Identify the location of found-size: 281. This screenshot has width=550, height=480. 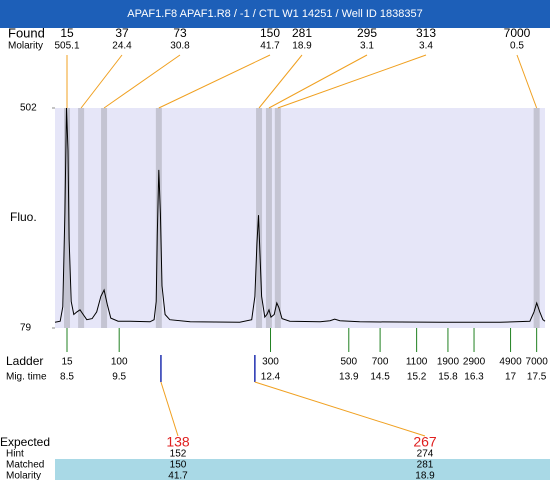
(302, 33).